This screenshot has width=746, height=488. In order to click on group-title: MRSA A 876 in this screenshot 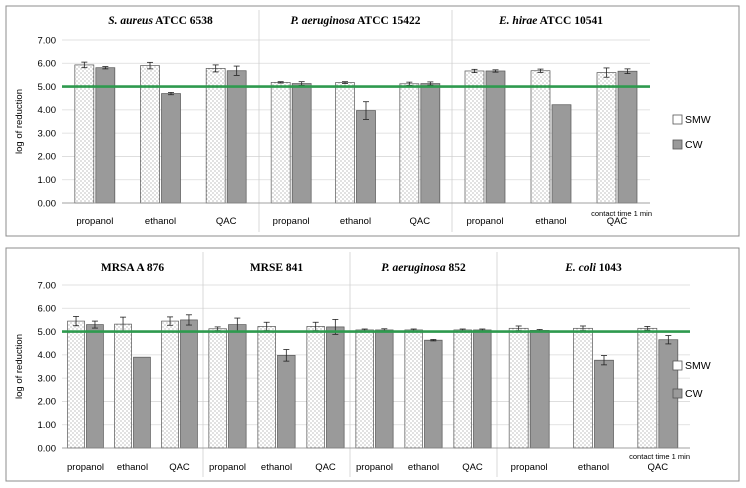, I will do `click(133, 268)`.